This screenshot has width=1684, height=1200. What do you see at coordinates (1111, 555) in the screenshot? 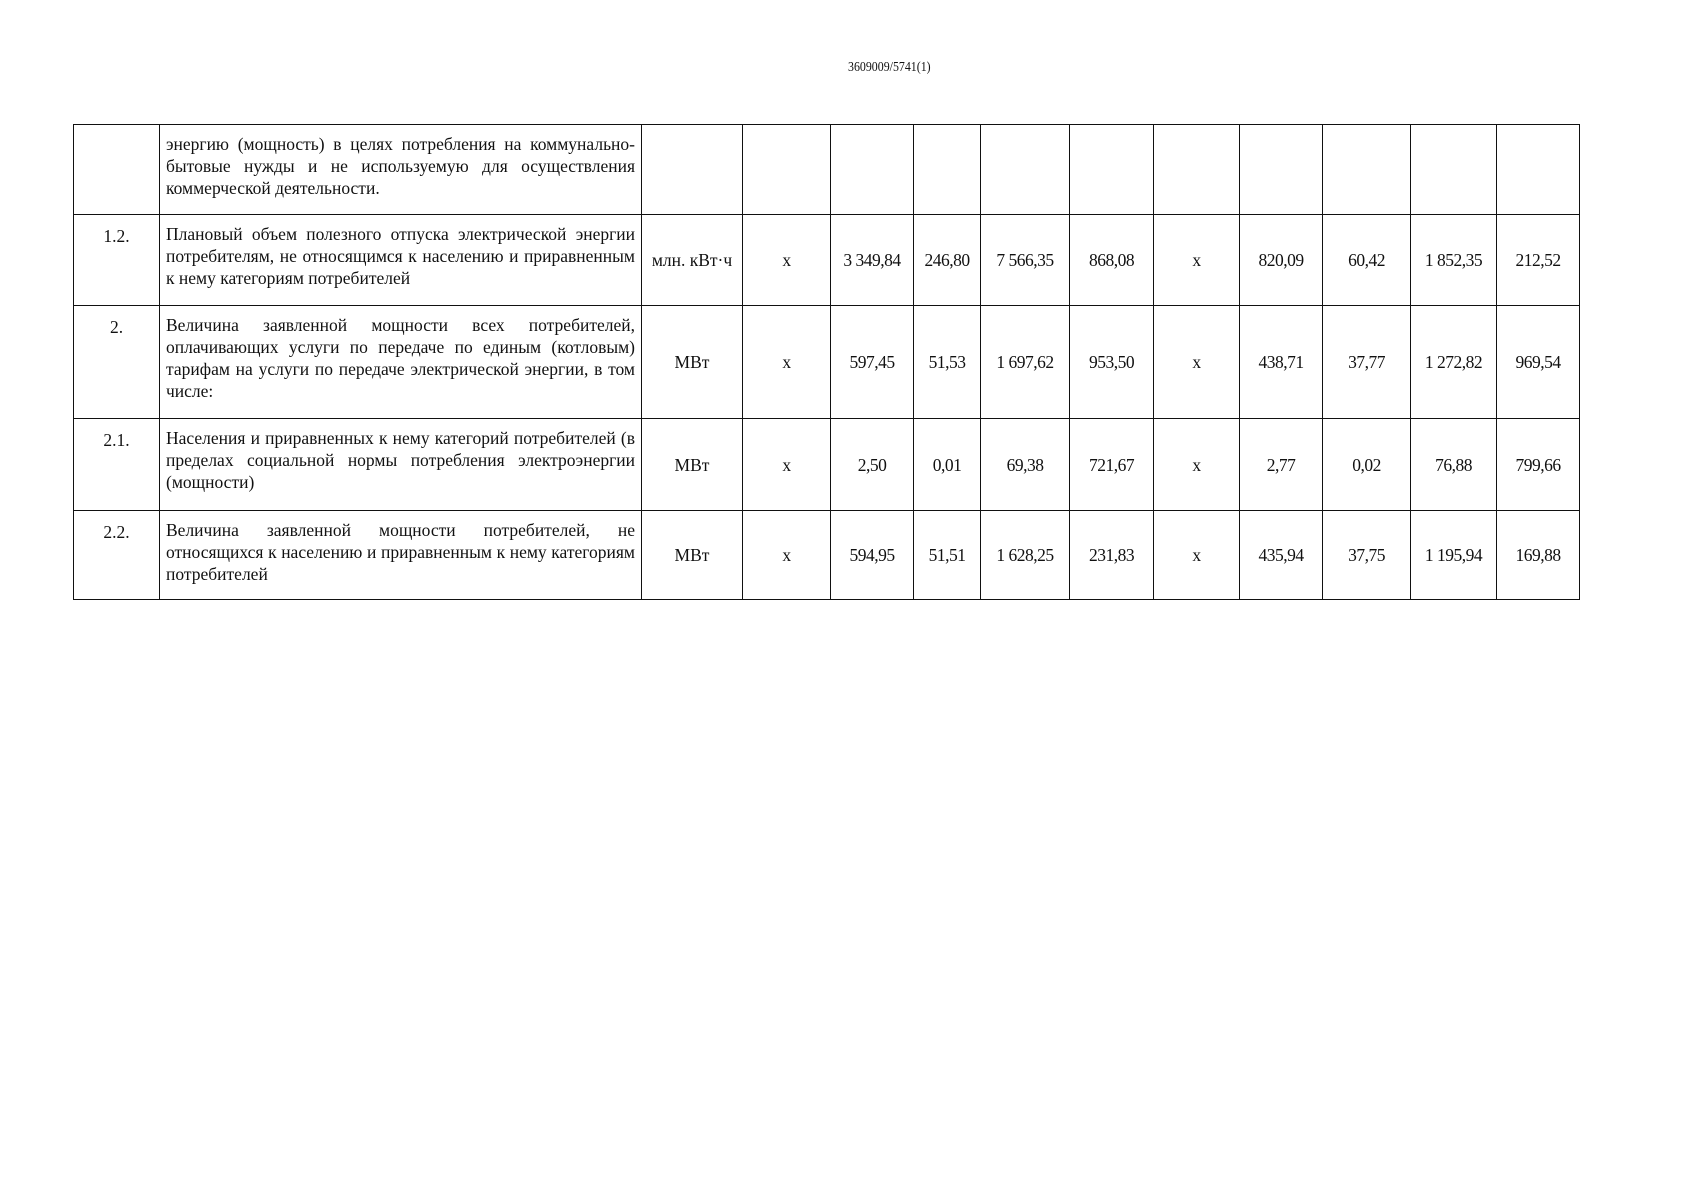
I see `value-cell: 231,83` at bounding box center [1111, 555].